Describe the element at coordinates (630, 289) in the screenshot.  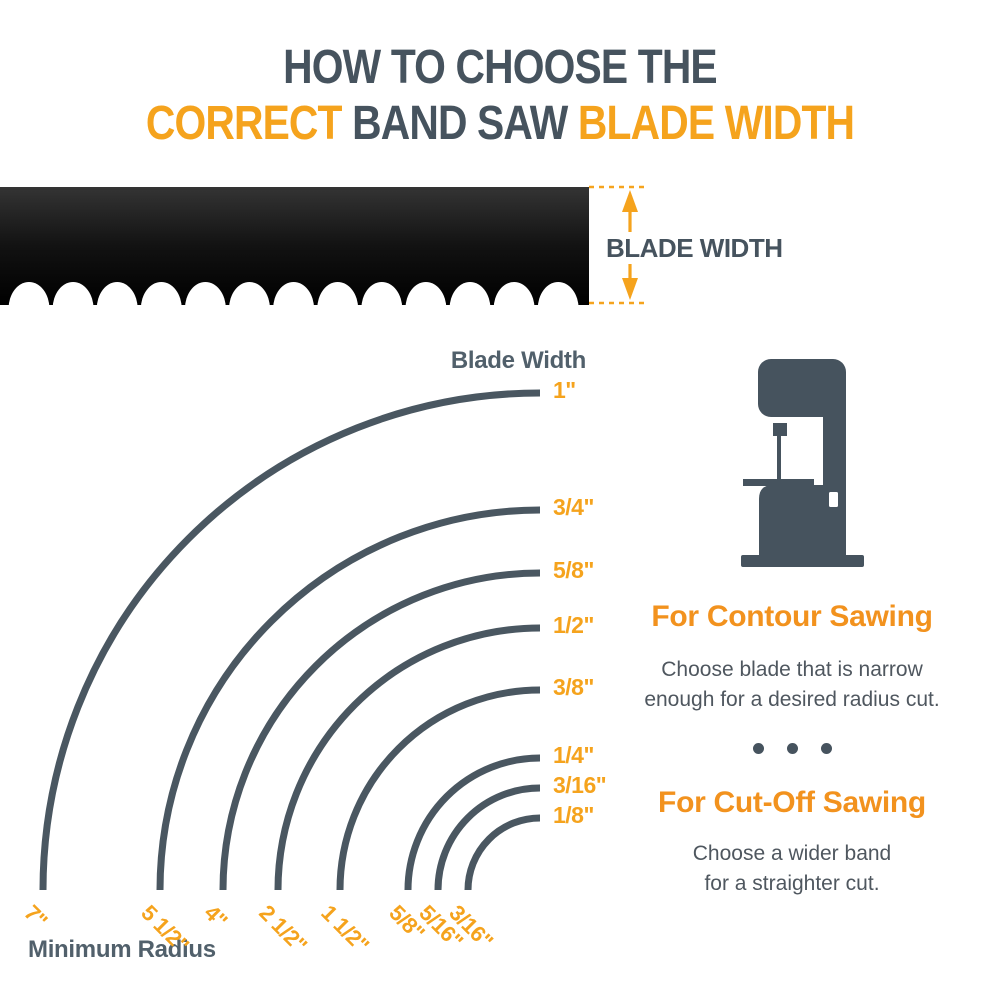
I see `arrow-head-down` at that location.